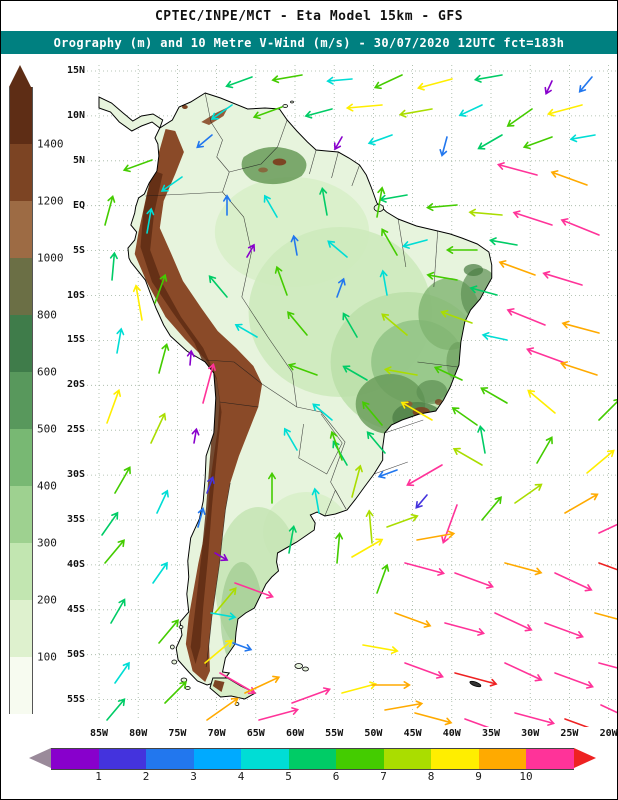  Describe the element at coordinates (233, 688) in the screenshot. I see `tierra-del-fuego` at that location.